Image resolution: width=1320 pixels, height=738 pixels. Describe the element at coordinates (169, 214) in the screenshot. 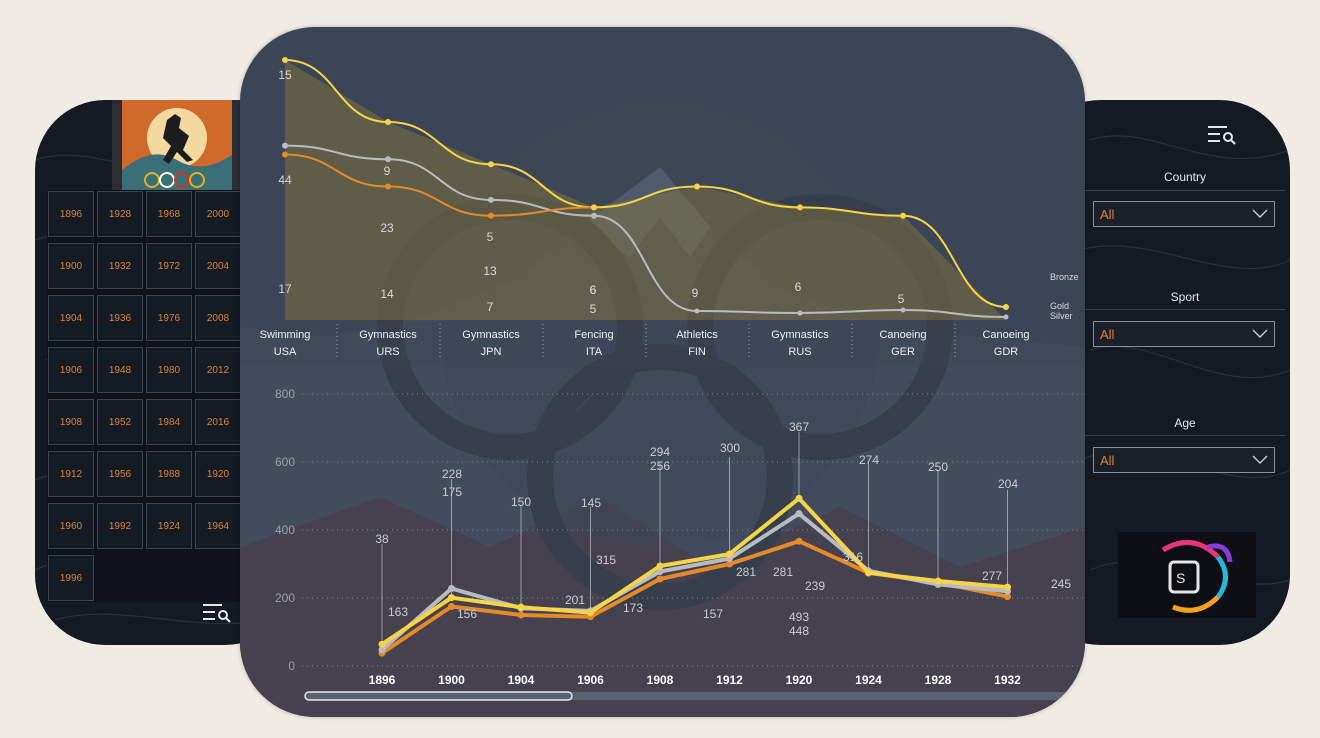

I see `year-tile: 1968` at that location.